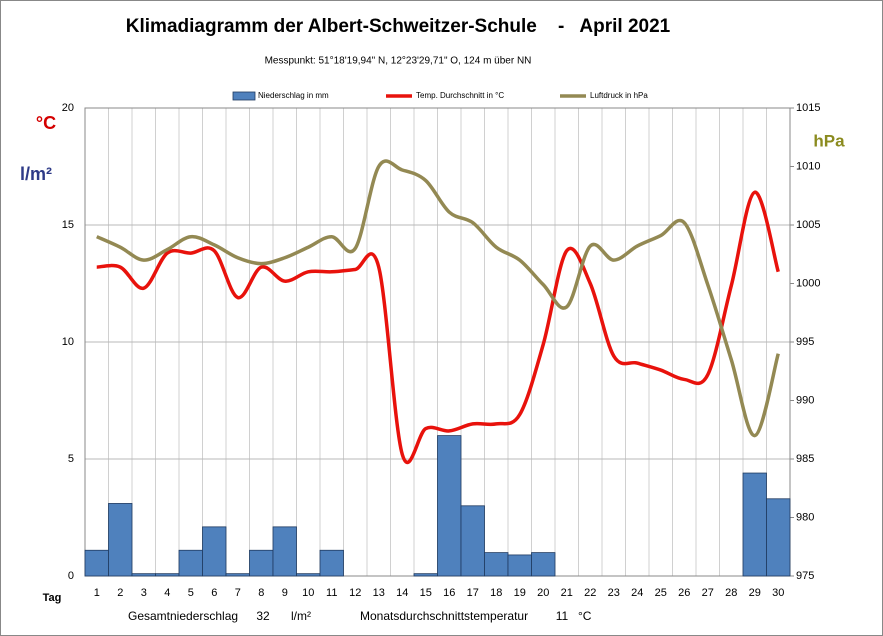 This screenshot has width=883, height=636. What do you see at coordinates (68, 108) in the screenshot?
I see `y-tick-label: 20` at bounding box center [68, 108].